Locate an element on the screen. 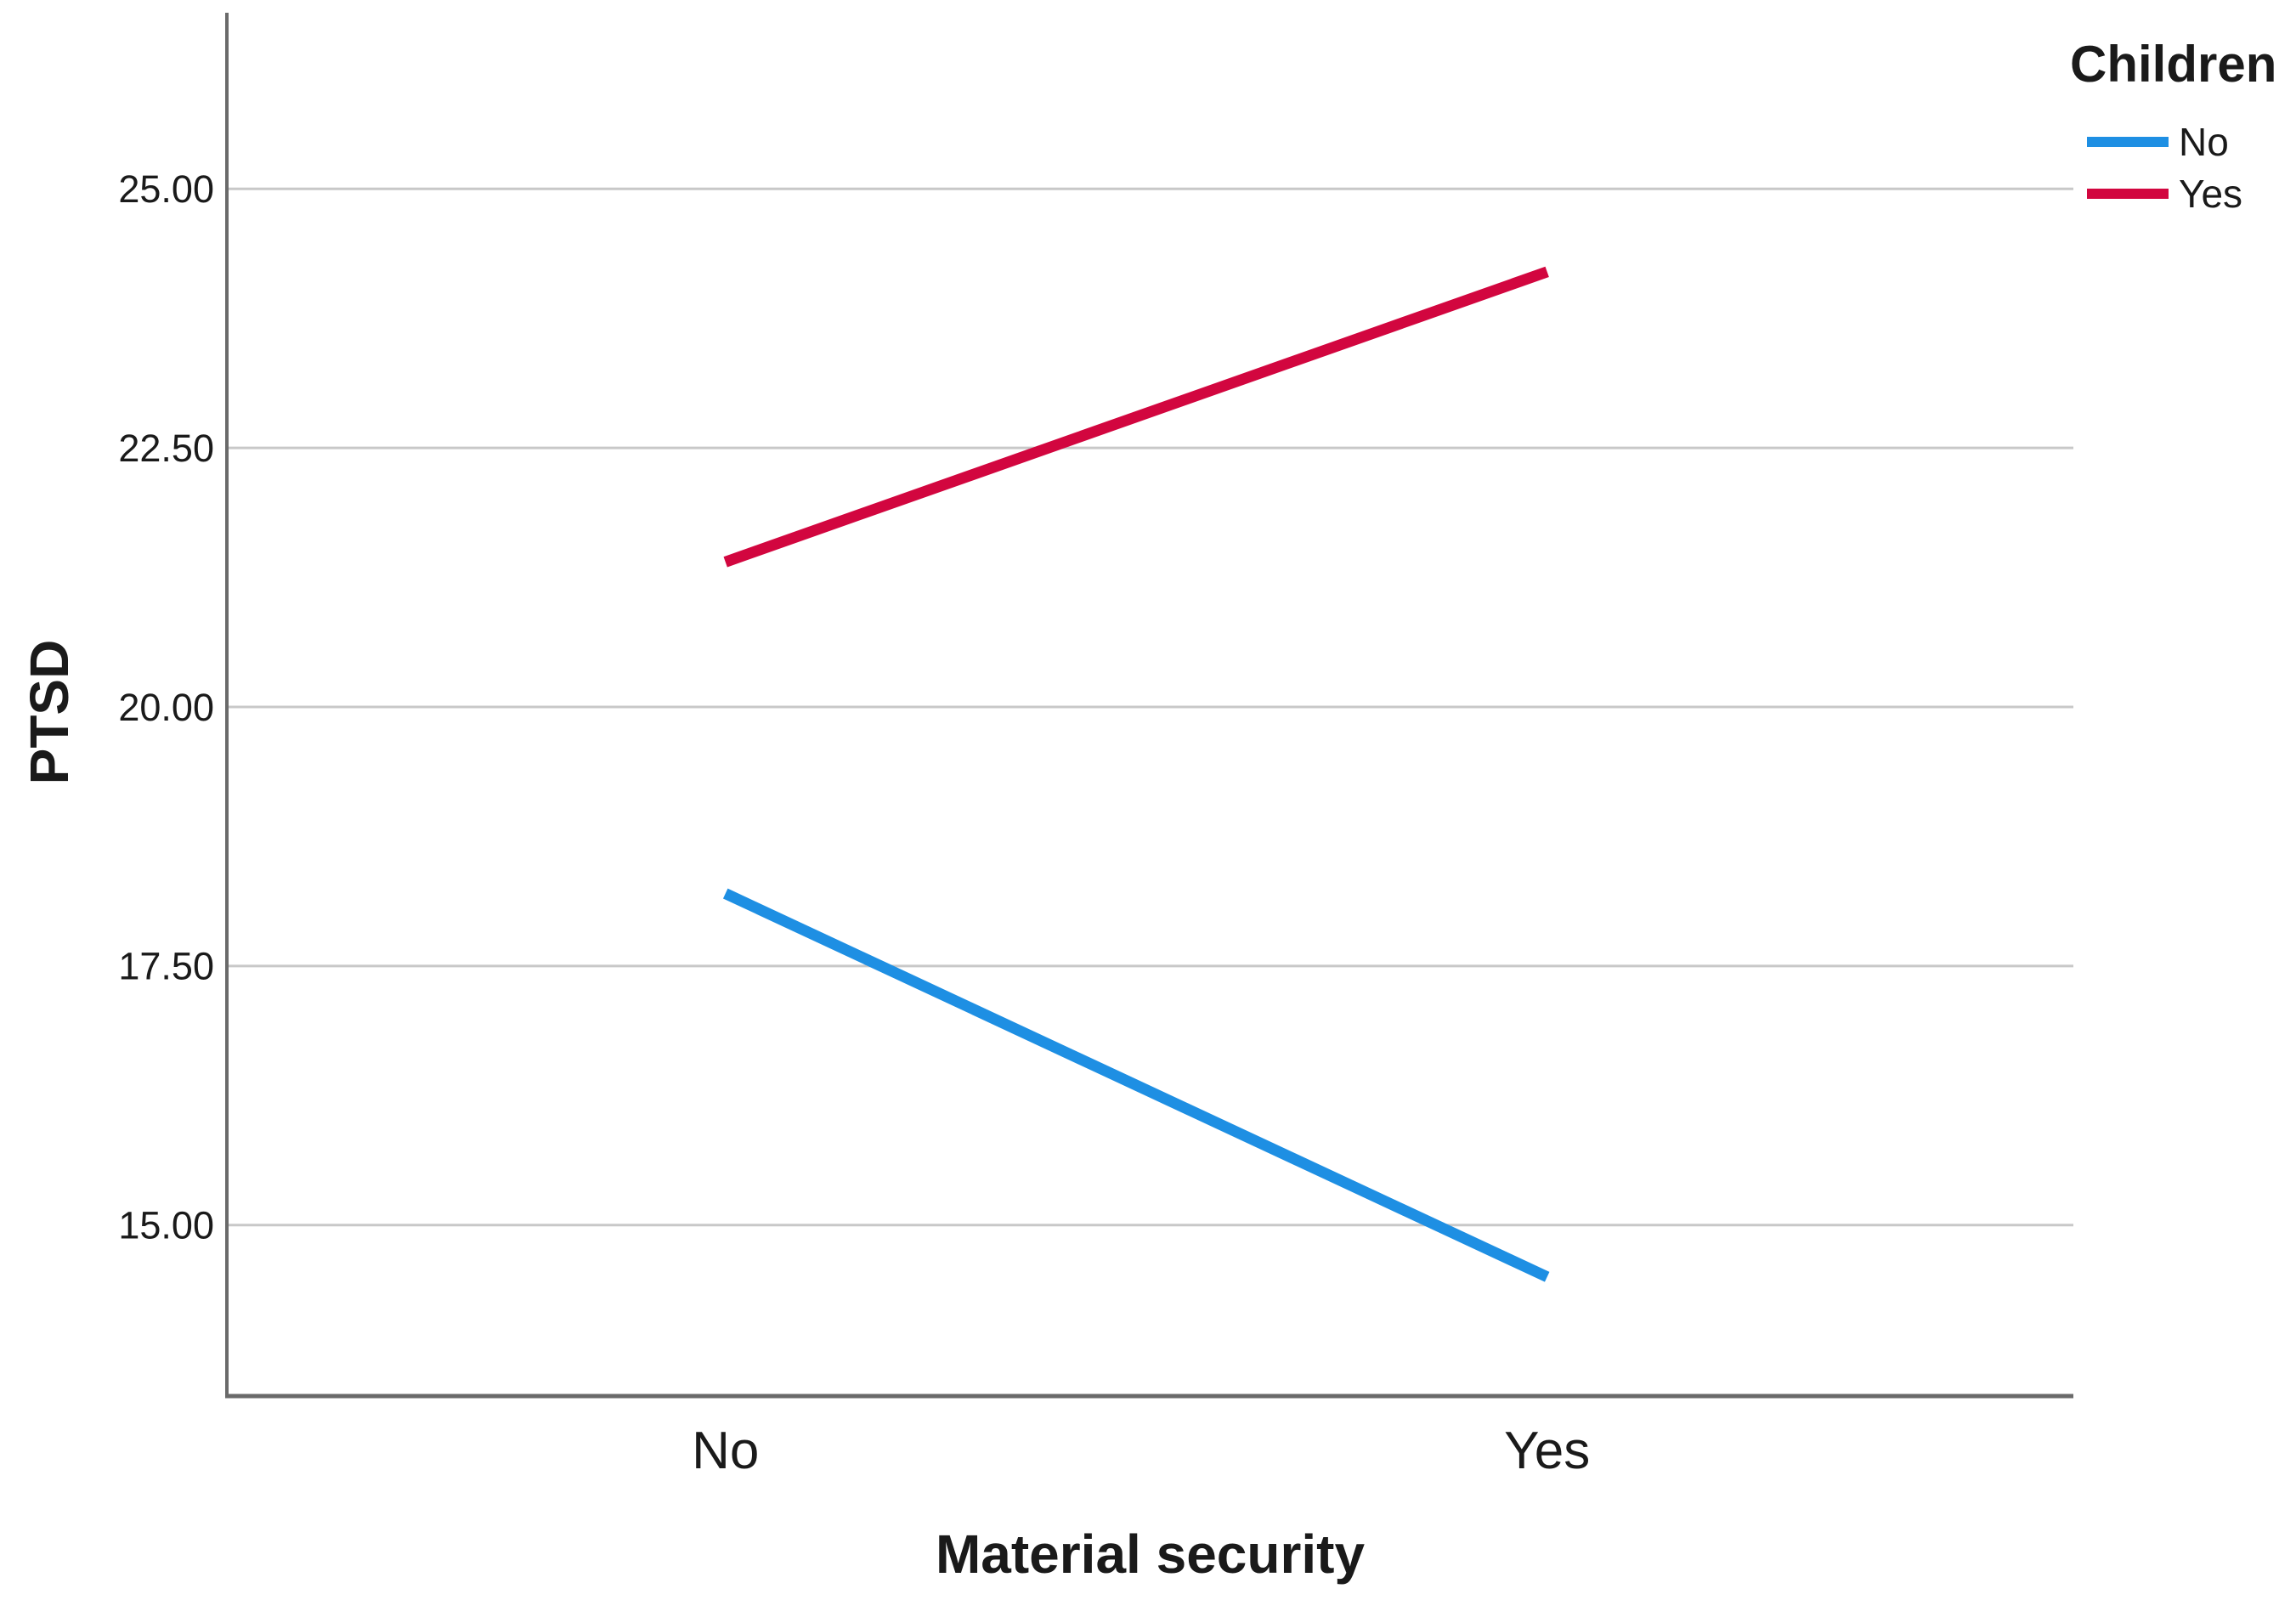  series-line-yes is located at coordinates (1136, 417).